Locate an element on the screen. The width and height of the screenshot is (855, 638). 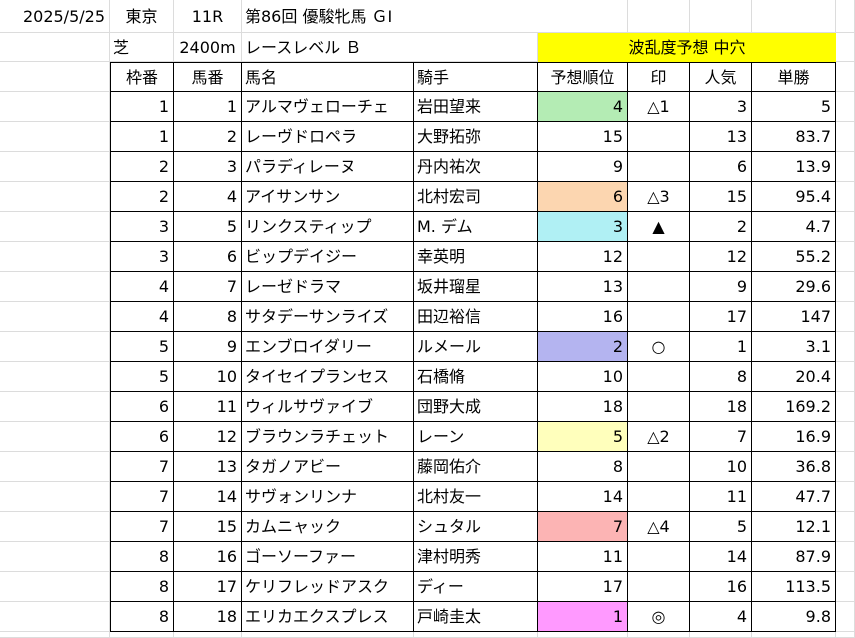
cell-uma: 18 is located at coordinates (208, 617).